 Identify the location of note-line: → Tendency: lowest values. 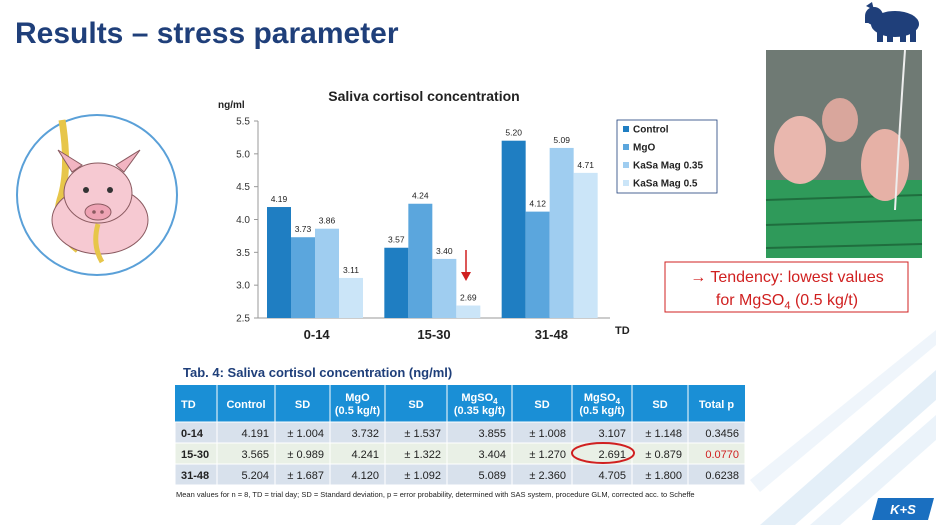
(787, 277).